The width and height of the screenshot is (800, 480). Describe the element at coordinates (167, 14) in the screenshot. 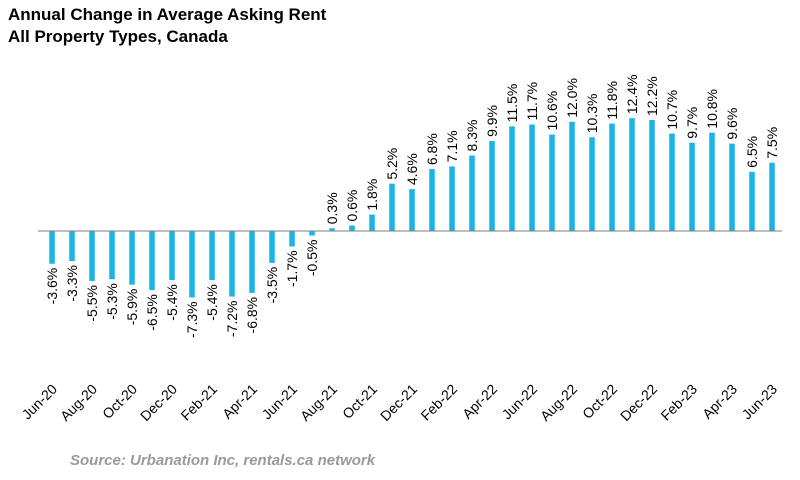

I see `chart-title: Annual Change in Average Asking Rent` at that location.